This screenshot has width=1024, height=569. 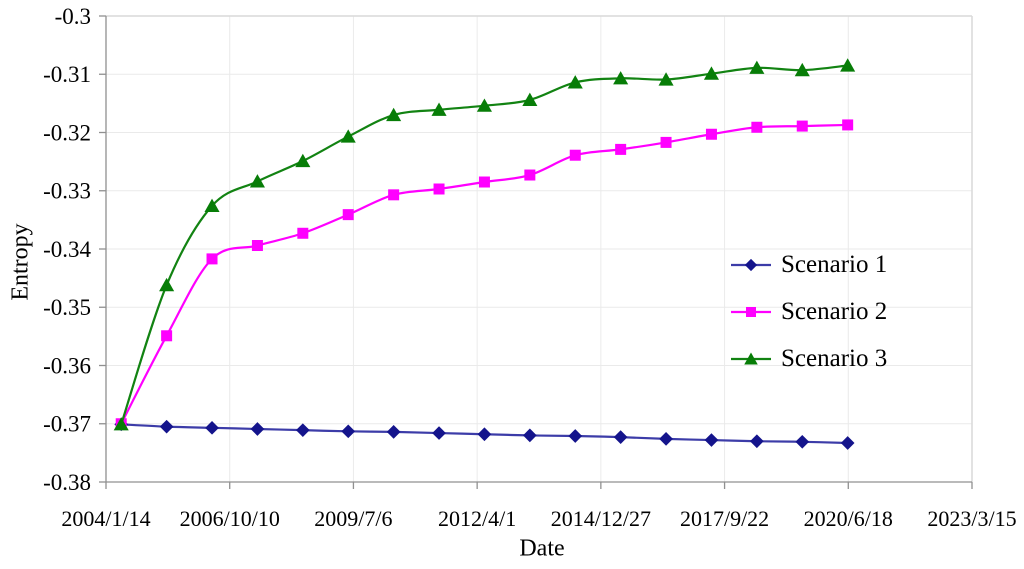 I want to click on y-tick-label: -0.31, so click(x=67, y=74).